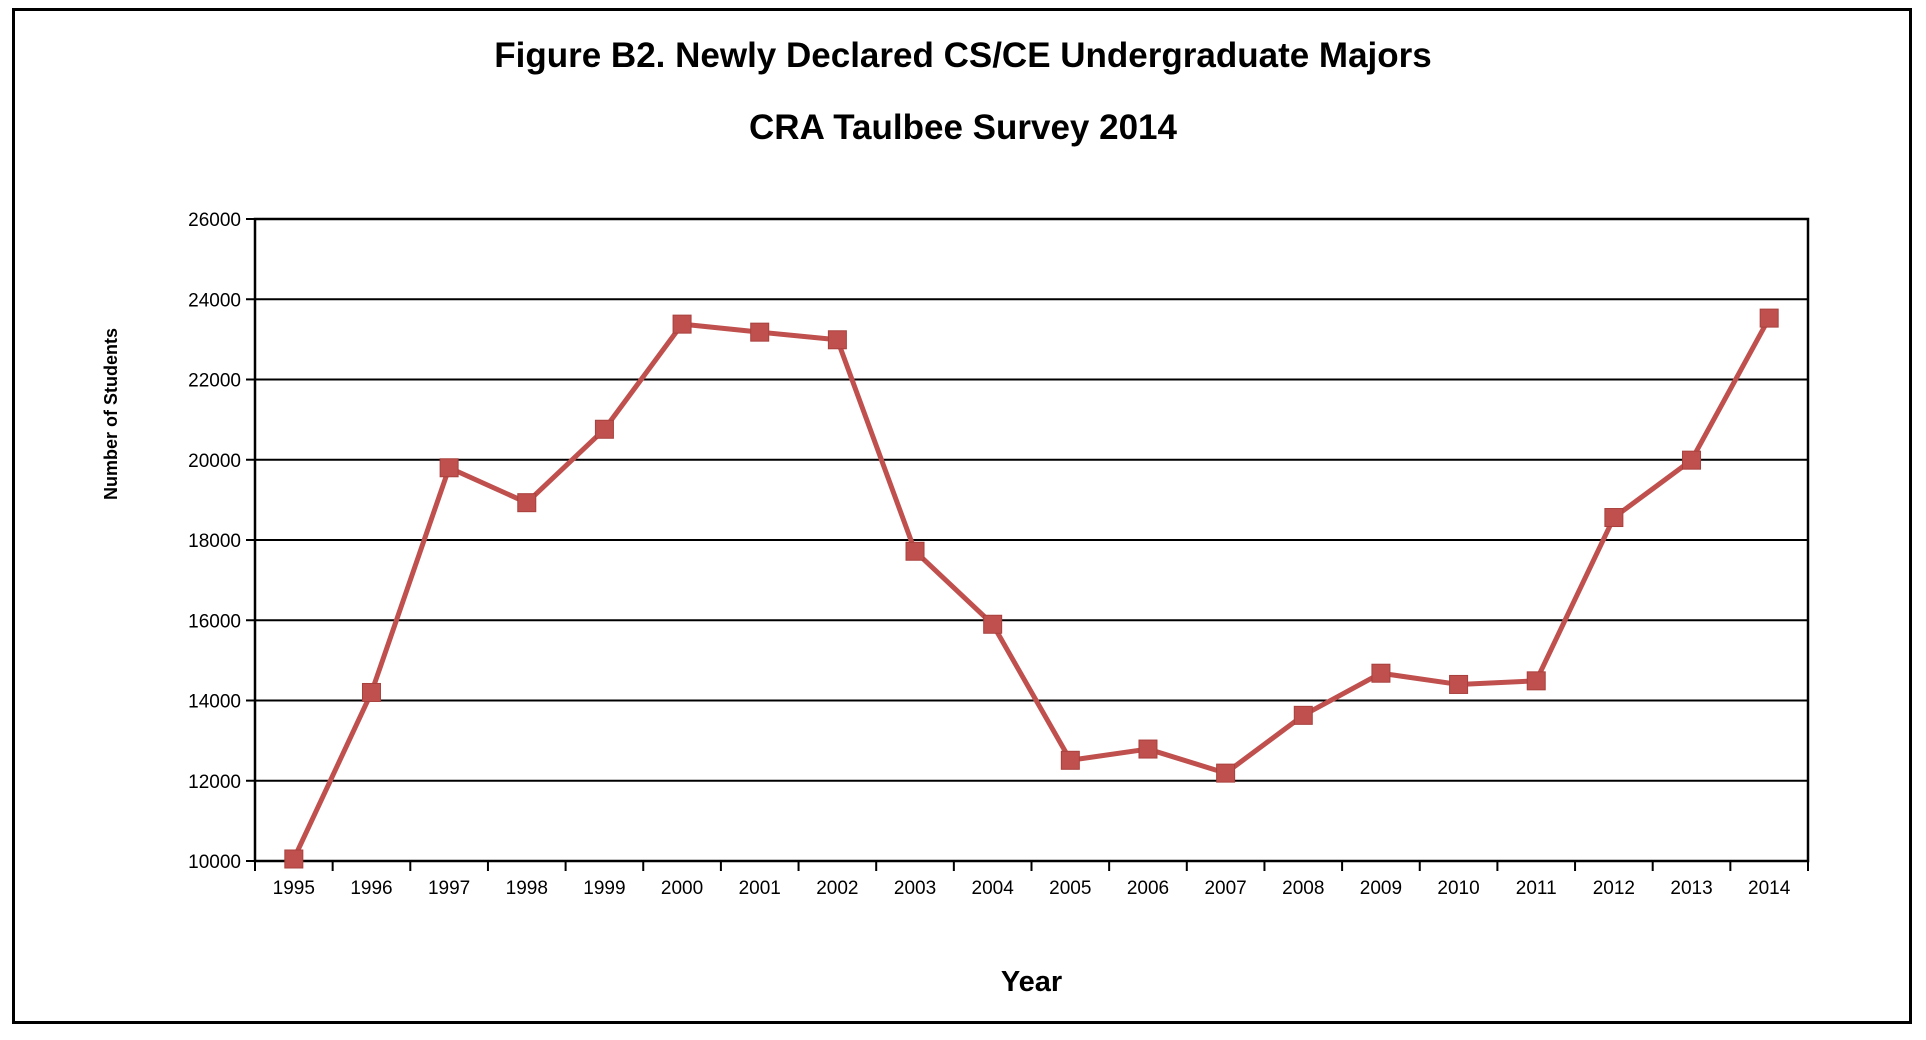 Image resolution: width=1926 pixels, height=1040 pixels. What do you see at coordinates (527, 503) in the screenshot?
I see `data-point-1998` at bounding box center [527, 503].